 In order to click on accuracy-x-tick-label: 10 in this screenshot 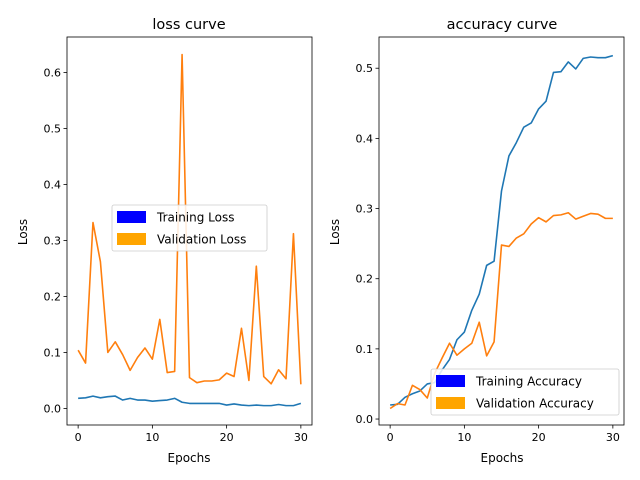, I will do `click(464, 437)`.